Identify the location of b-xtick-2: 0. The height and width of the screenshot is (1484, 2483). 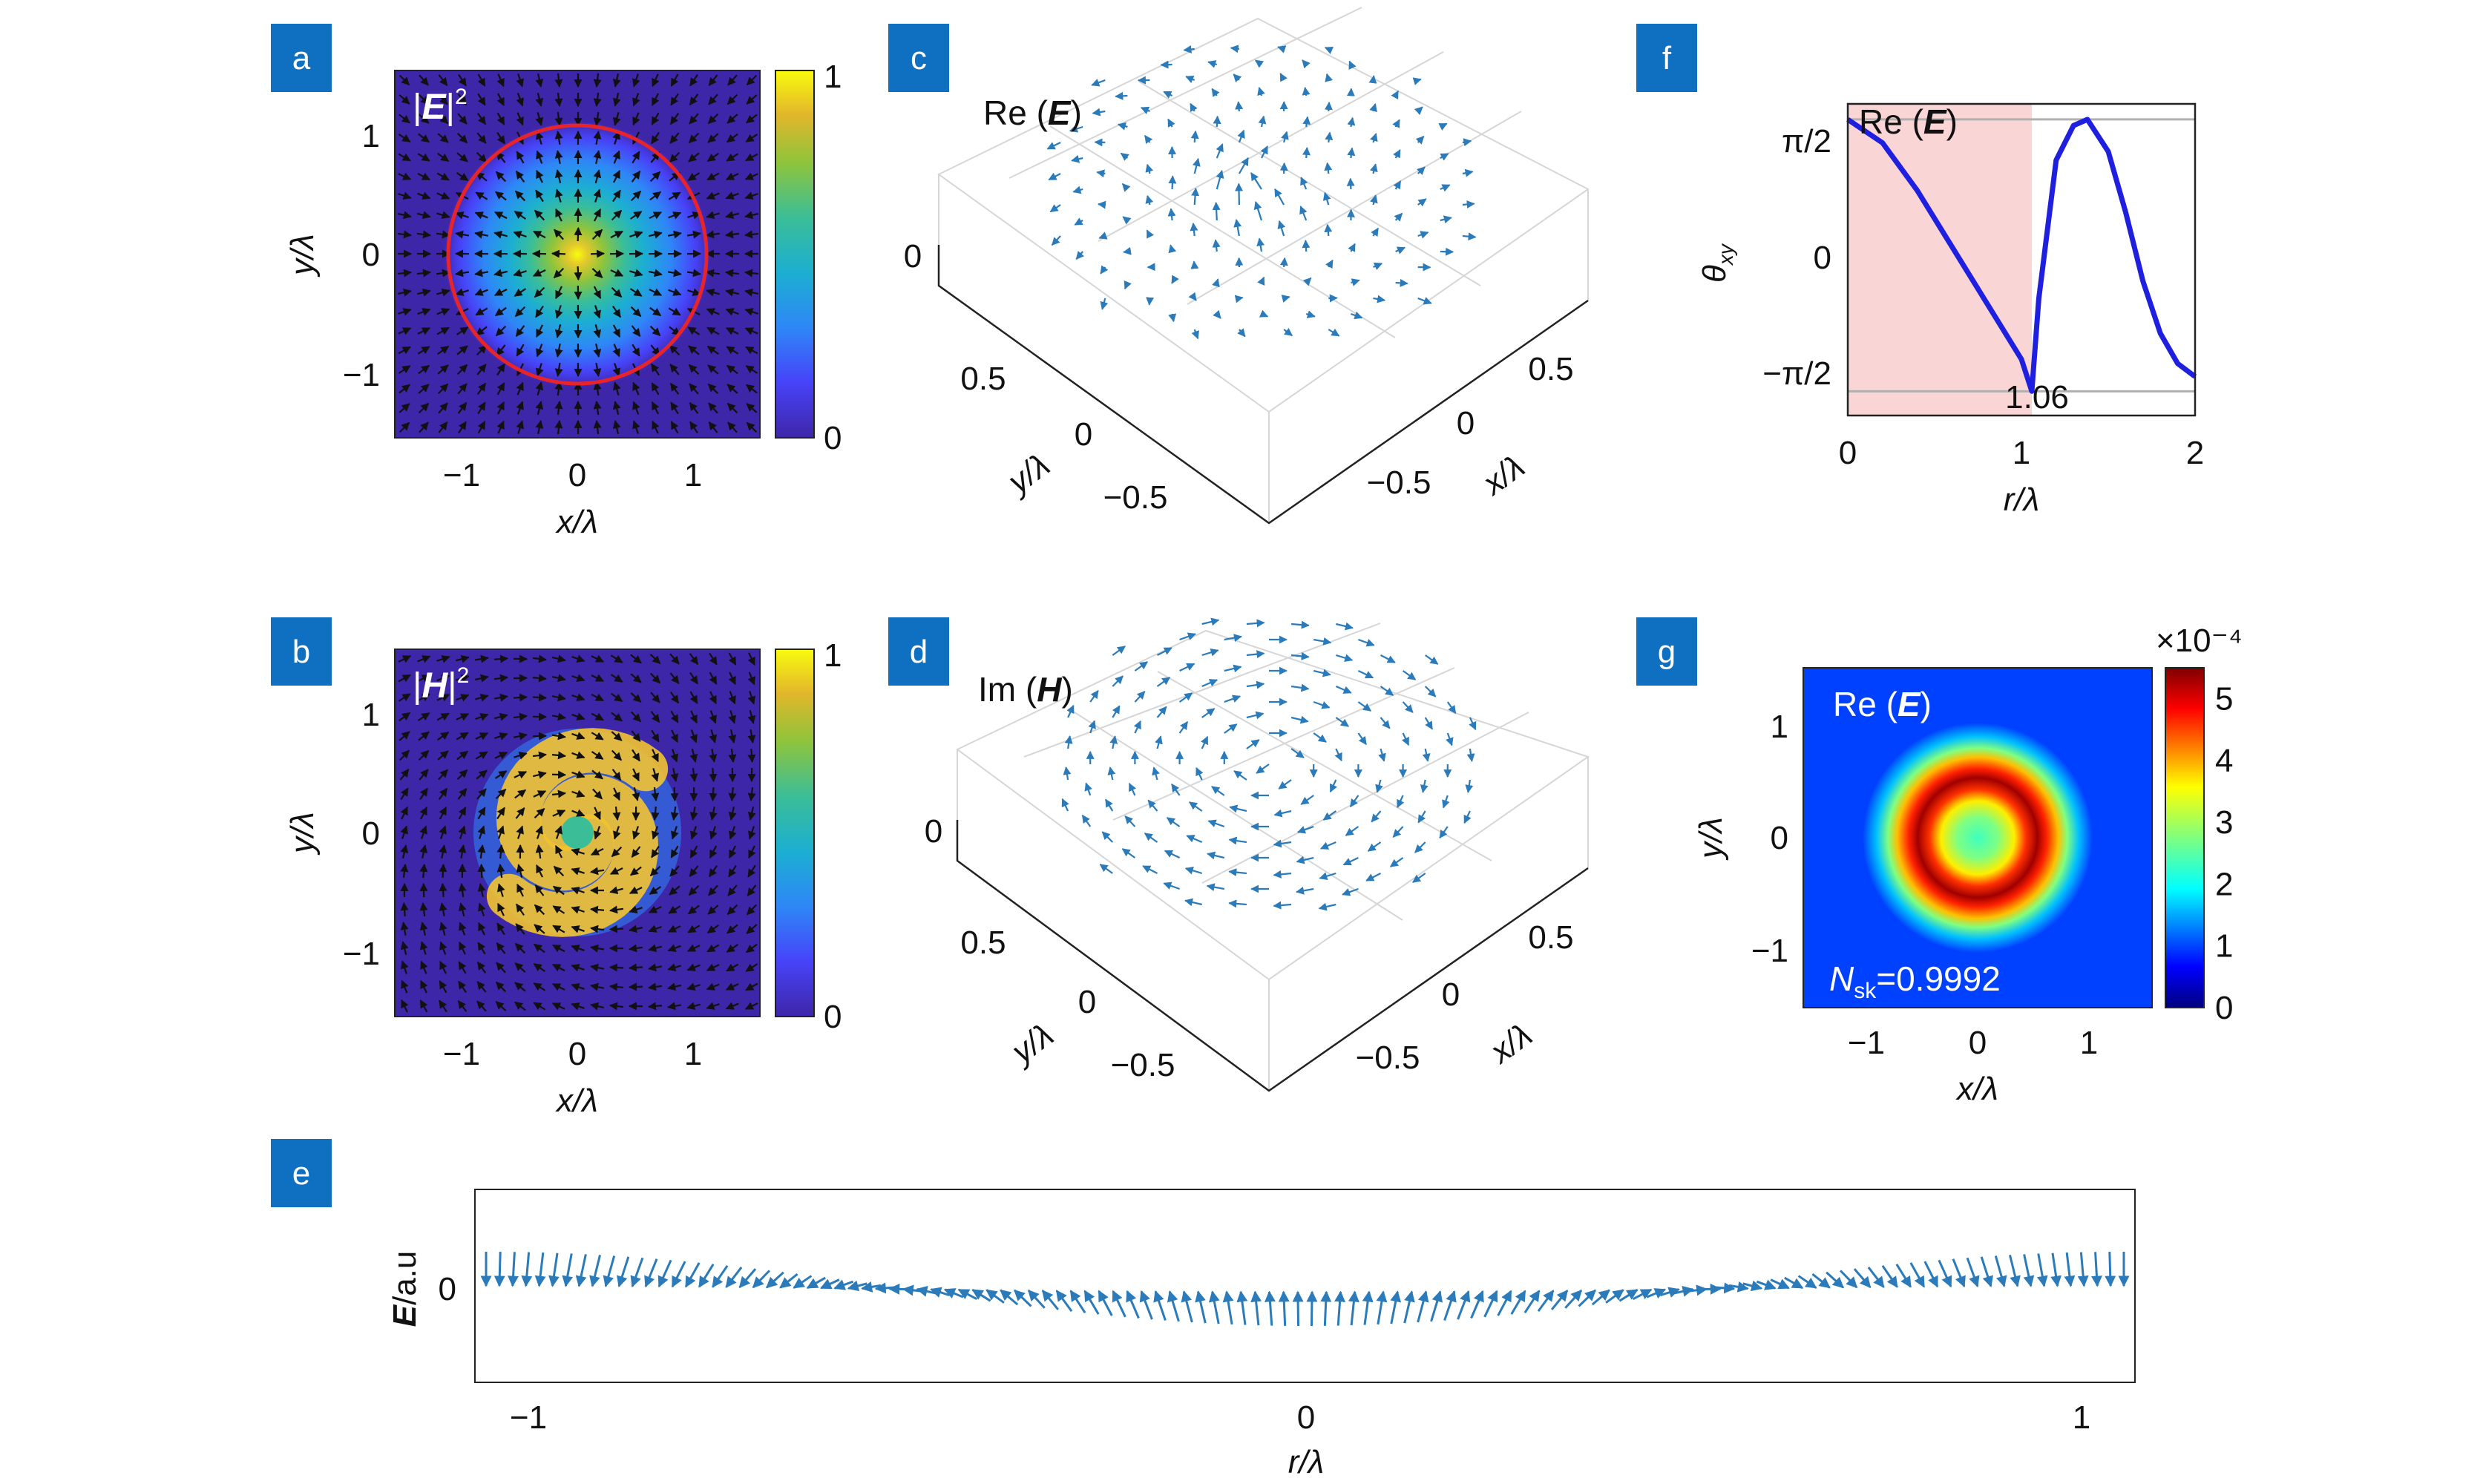
(577, 1054).